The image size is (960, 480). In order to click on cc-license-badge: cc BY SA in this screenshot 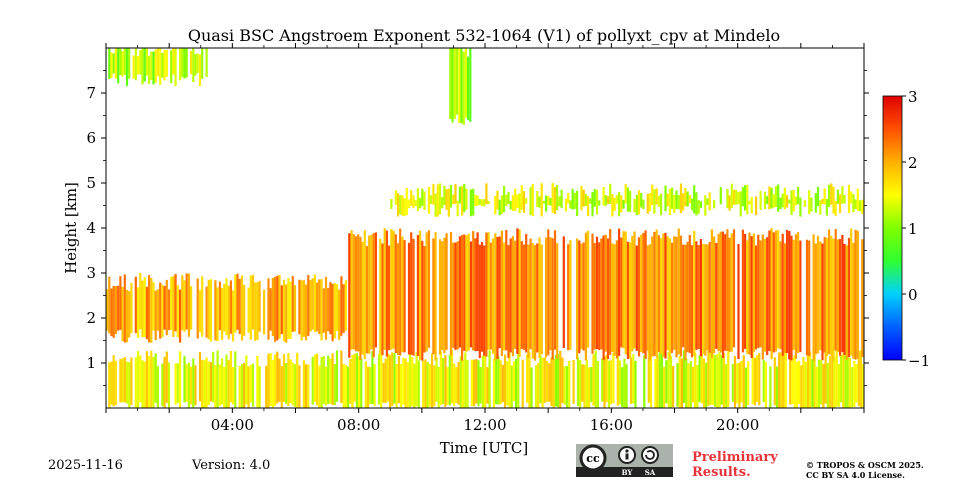, I will do `click(624, 460)`.